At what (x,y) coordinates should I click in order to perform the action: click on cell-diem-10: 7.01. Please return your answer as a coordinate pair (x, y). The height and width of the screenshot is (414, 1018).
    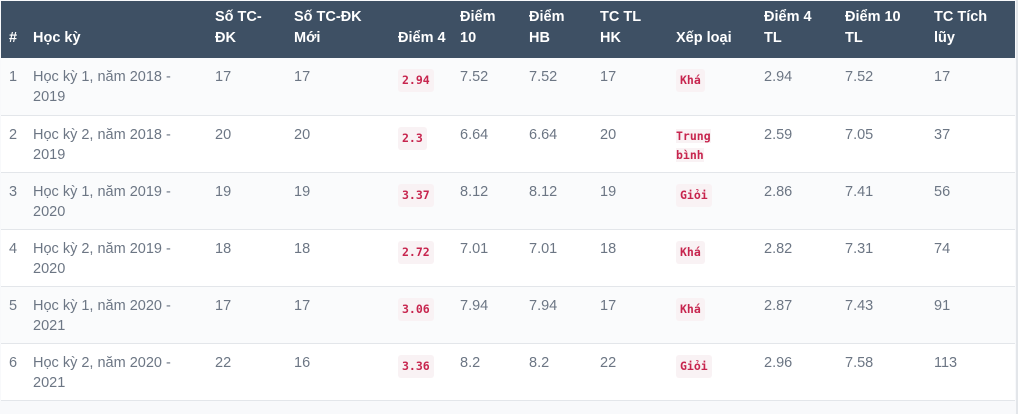
    Looking at the image, I should click on (474, 248).